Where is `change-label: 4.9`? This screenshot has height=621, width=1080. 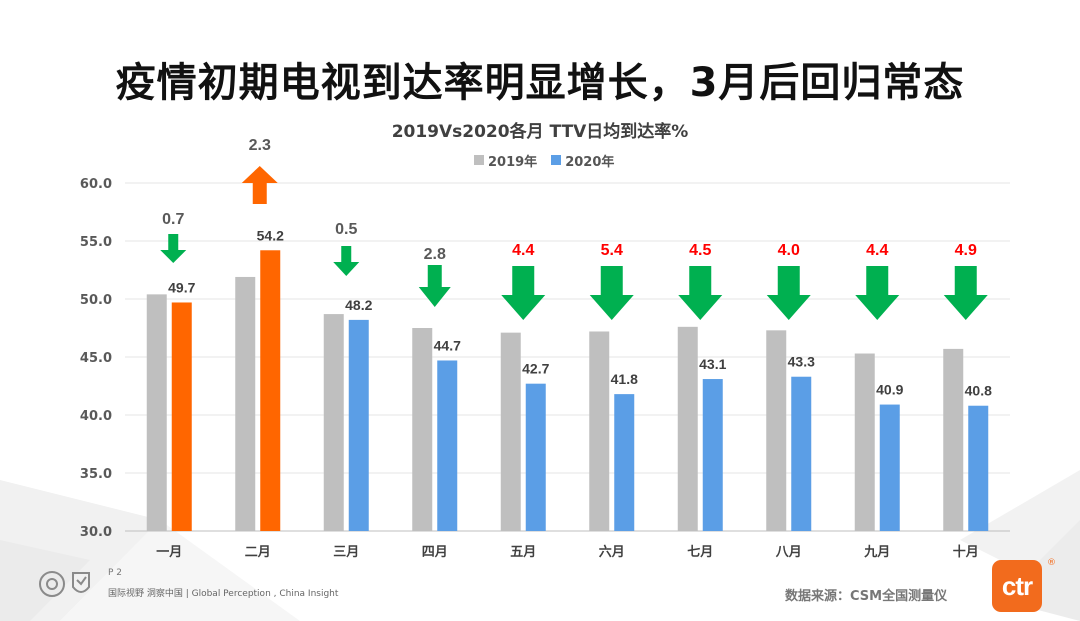
change-label: 4.9 is located at coordinates (966, 250).